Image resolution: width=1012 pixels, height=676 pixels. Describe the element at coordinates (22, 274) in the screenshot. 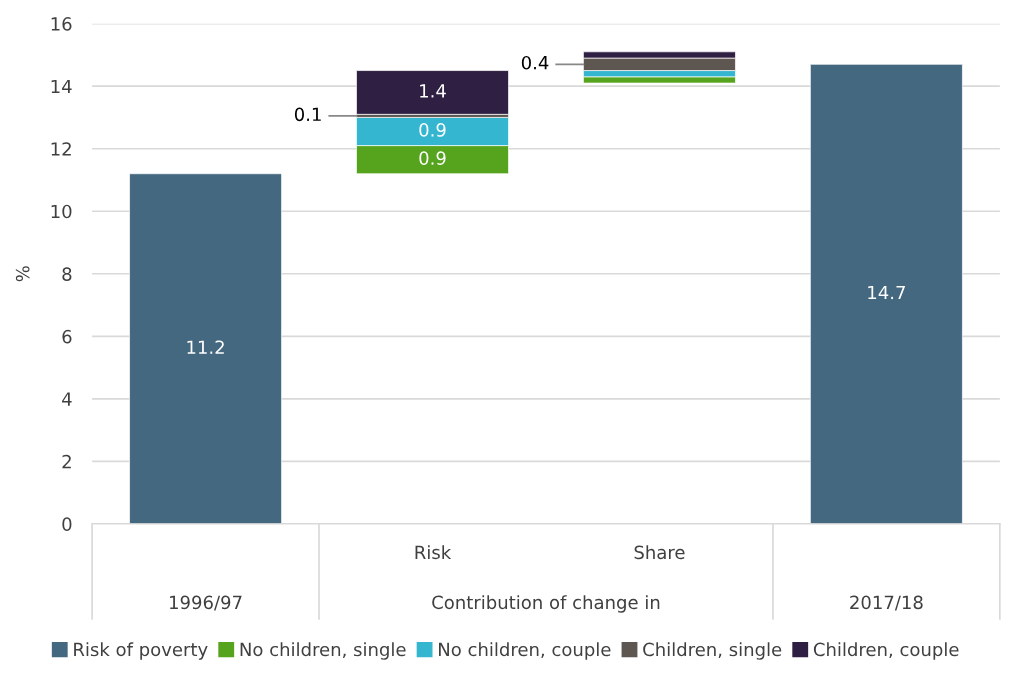

I see `y-axis-title: %` at that location.